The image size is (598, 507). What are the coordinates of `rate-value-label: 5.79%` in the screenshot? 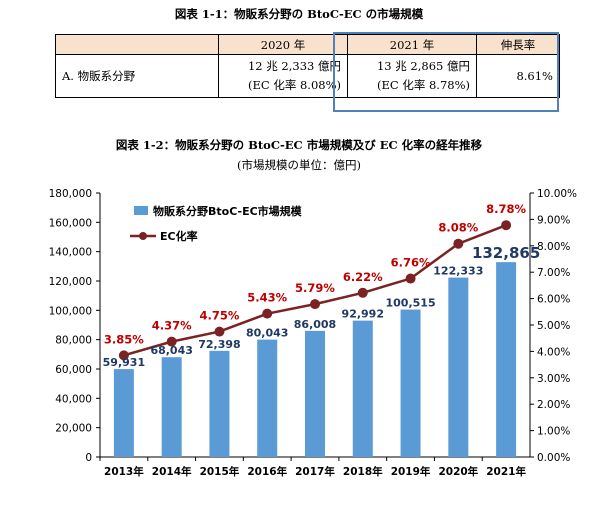 It's located at (315, 288).